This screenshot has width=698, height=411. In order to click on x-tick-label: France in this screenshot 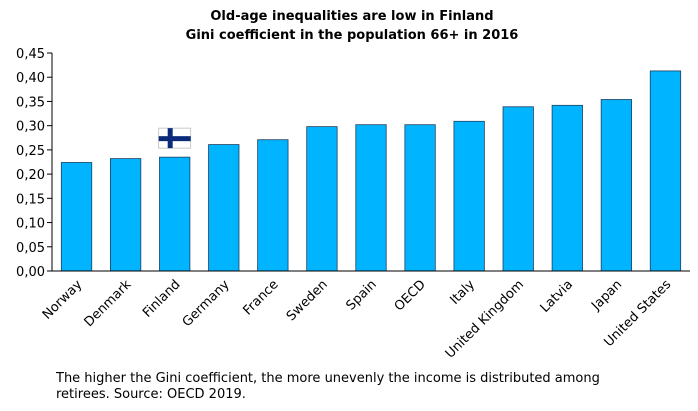, I will do `click(260, 297)`.